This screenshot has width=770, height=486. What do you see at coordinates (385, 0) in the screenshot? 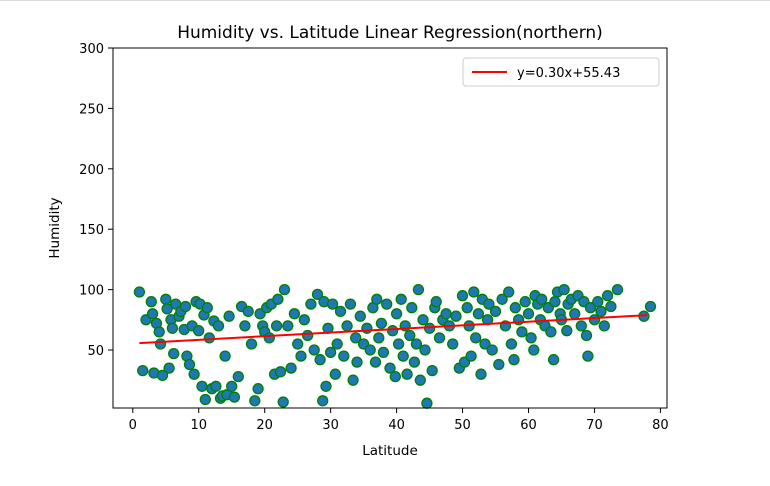
I see `top-divider` at bounding box center [385, 0].